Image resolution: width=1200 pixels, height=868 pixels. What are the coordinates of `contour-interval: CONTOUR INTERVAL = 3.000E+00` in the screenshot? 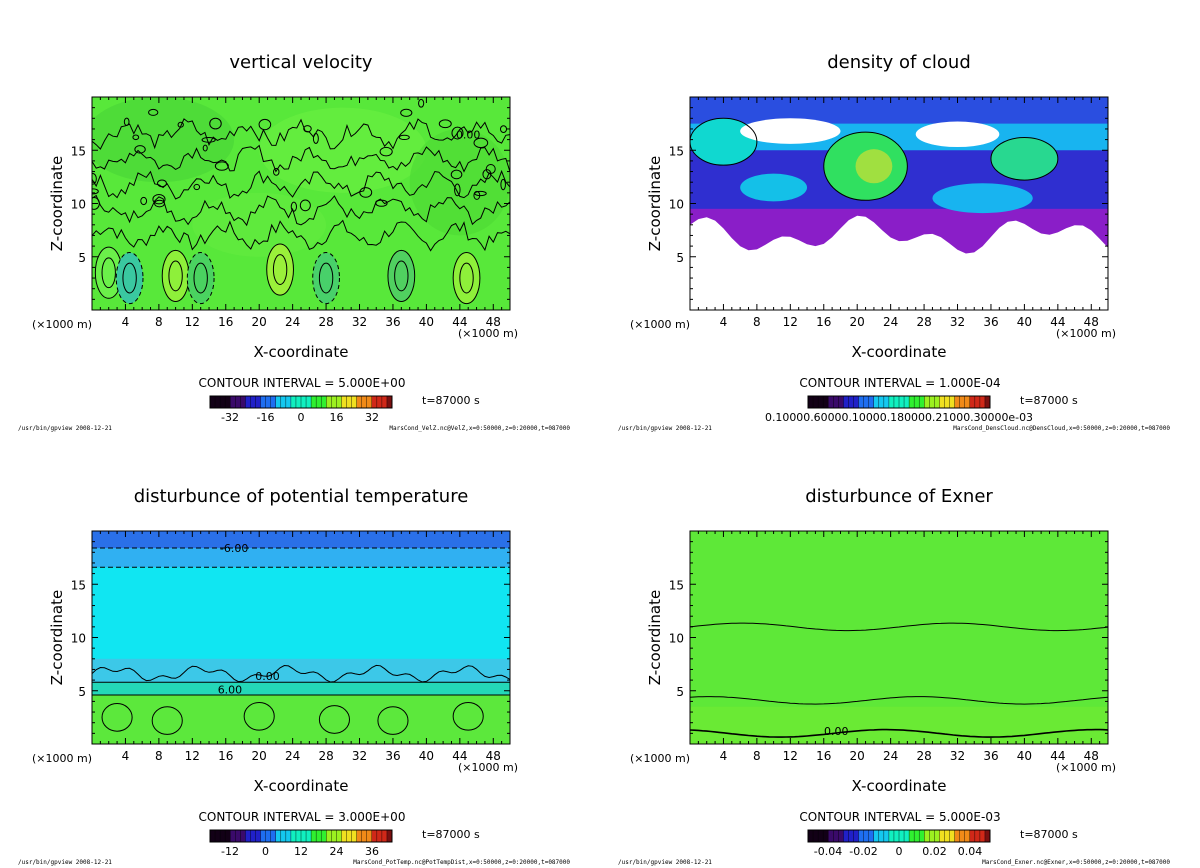 It's located at (302, 817).